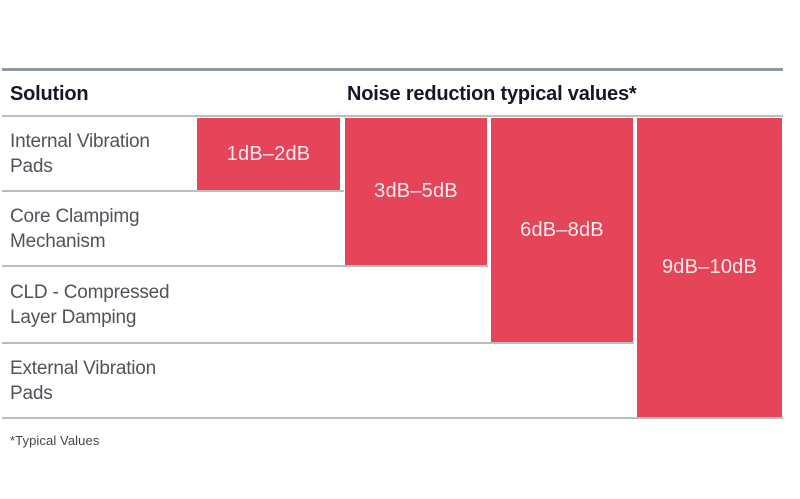 The width and height of the screenshot is (800, 499). Describe the element at coordinates (83, 380) in the screenshot. I see `row-label-external-vibration-pads: External Vibration Pads` at that location.